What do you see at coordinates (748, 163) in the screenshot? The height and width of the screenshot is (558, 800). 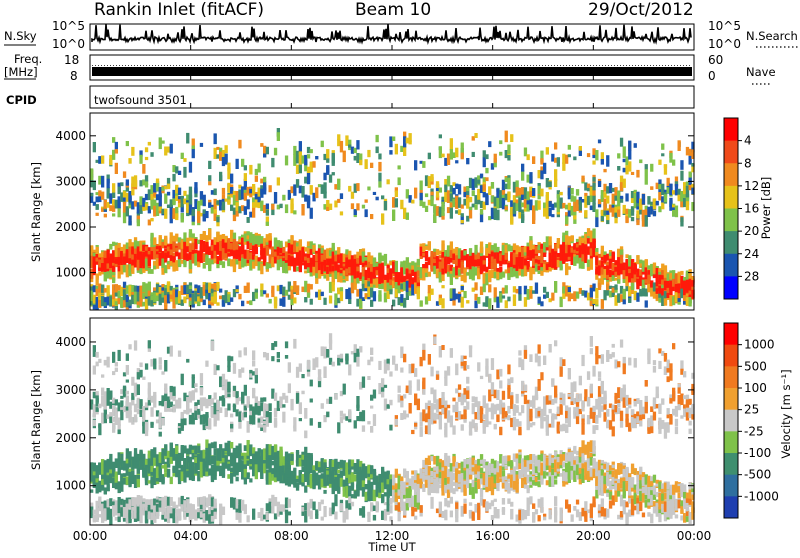 I see `colorbar-tick-label: 8` at bounding box center [748, 163].